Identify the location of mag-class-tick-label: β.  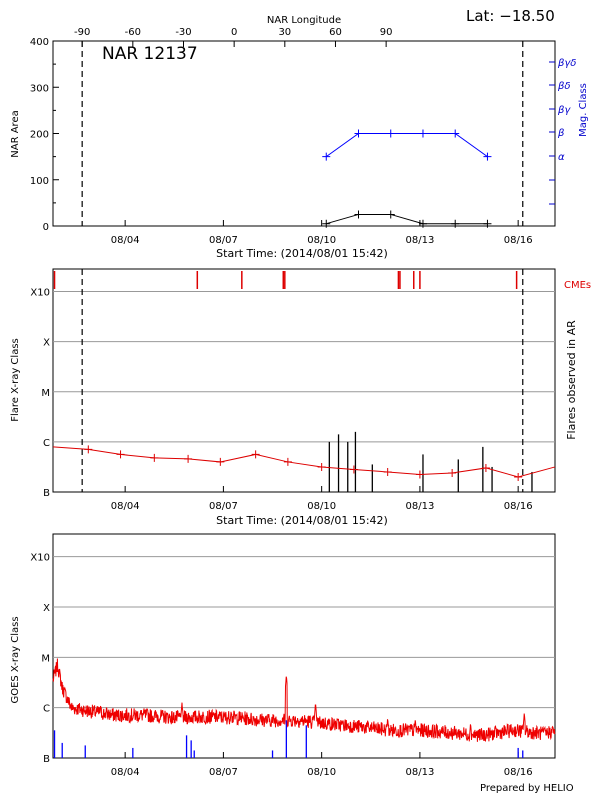
(561, 133).